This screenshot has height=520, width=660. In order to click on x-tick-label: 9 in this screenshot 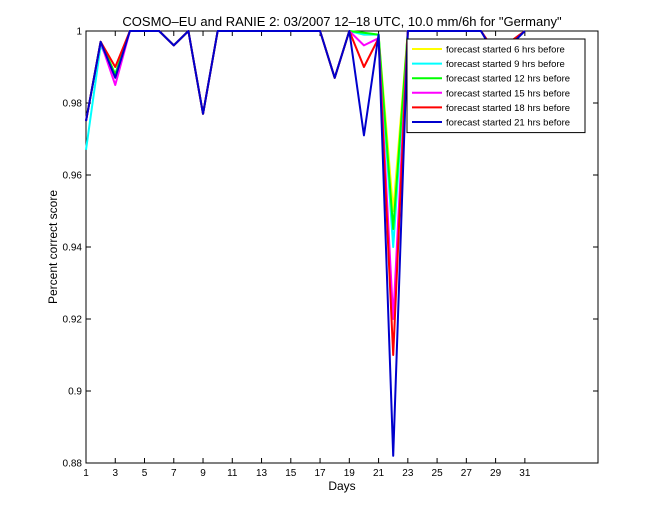, I will do `click(203, 473)`.